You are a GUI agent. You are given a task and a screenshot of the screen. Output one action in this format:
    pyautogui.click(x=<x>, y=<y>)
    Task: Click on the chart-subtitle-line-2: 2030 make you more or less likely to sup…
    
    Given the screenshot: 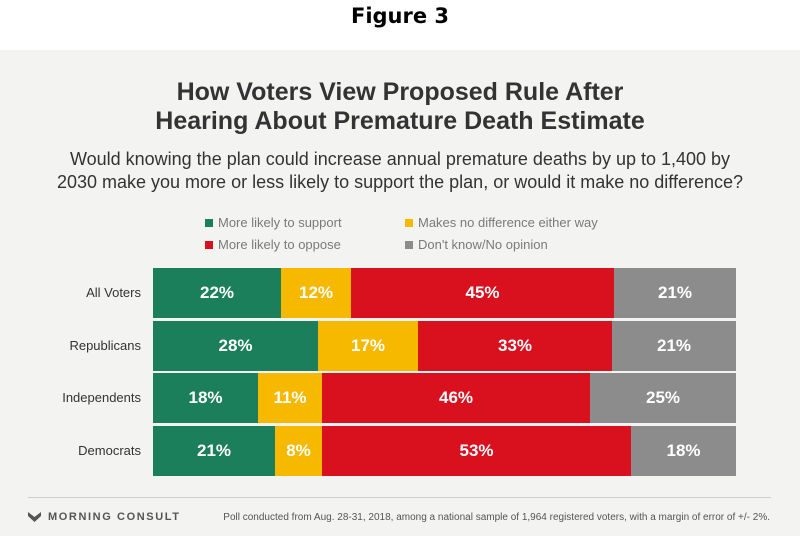 What is the action you would take?
    pyautogui.click(x=400, y=182)
    